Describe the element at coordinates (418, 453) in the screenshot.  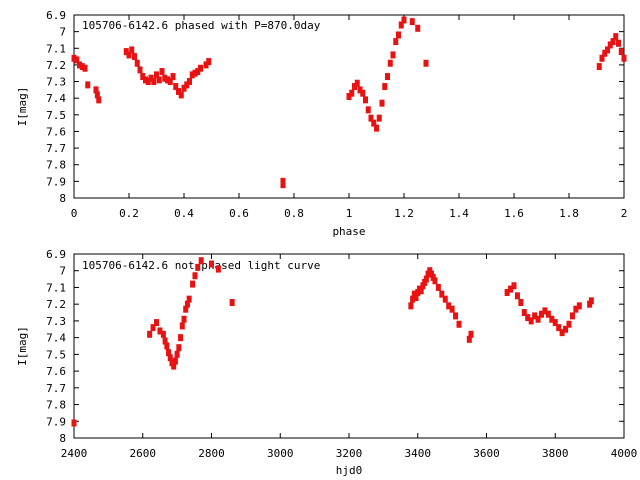
I see `x-tick-label: 3400` at that location.